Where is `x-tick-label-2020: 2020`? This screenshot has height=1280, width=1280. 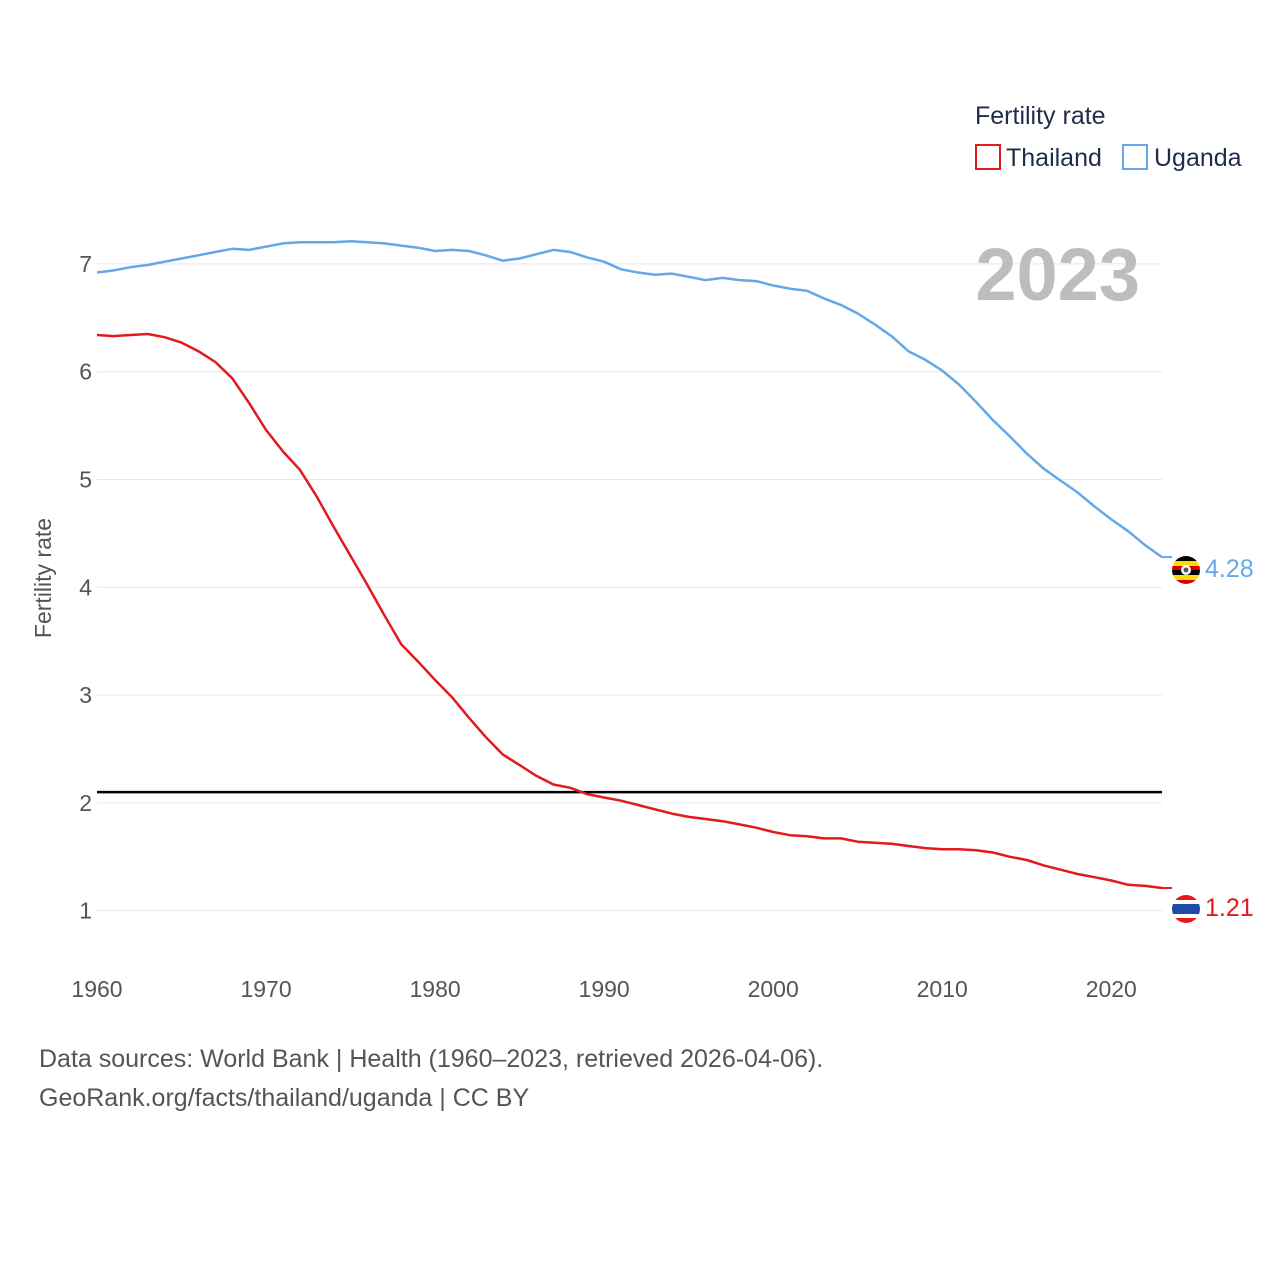 x-tick-label-2020: 2020 is located at coordinates (1111, 989).